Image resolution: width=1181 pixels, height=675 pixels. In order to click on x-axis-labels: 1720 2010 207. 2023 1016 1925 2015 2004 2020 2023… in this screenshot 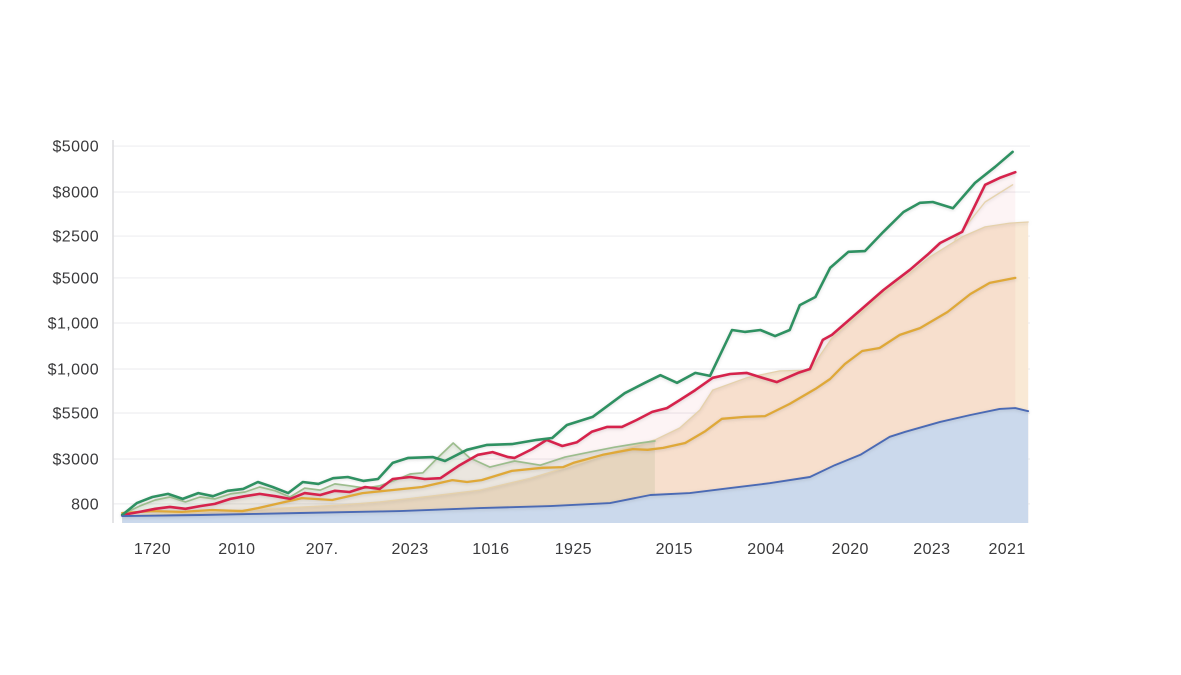, I will do `click(579, 549)`.